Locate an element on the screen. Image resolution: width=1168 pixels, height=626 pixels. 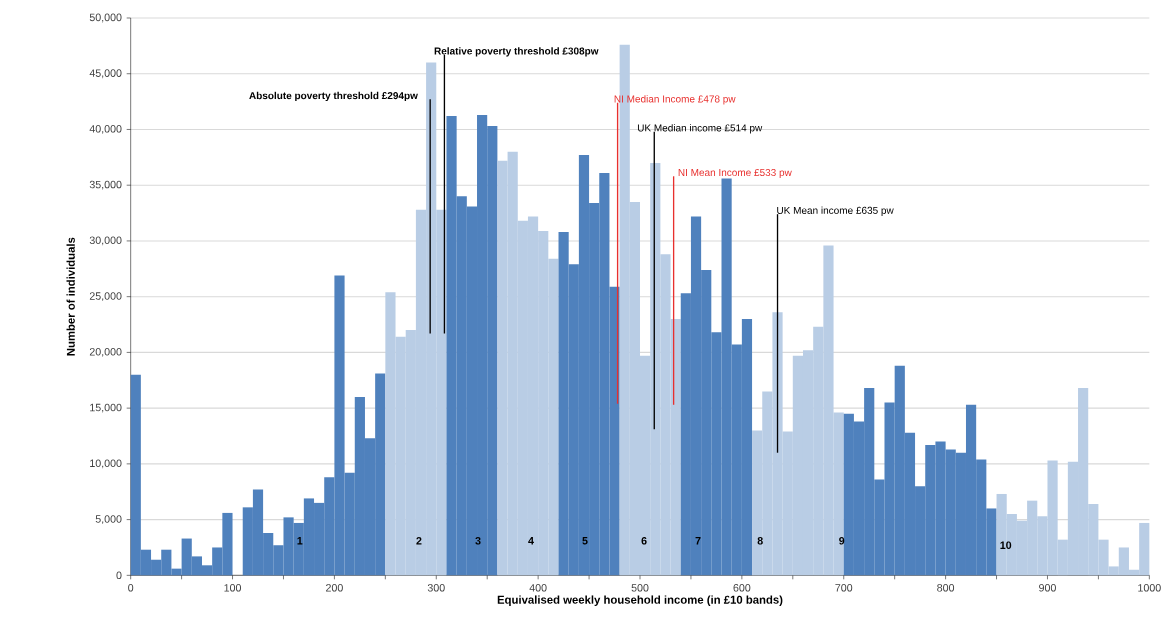
y-tick-label: 45,000 is located at coordinates (105, 74).